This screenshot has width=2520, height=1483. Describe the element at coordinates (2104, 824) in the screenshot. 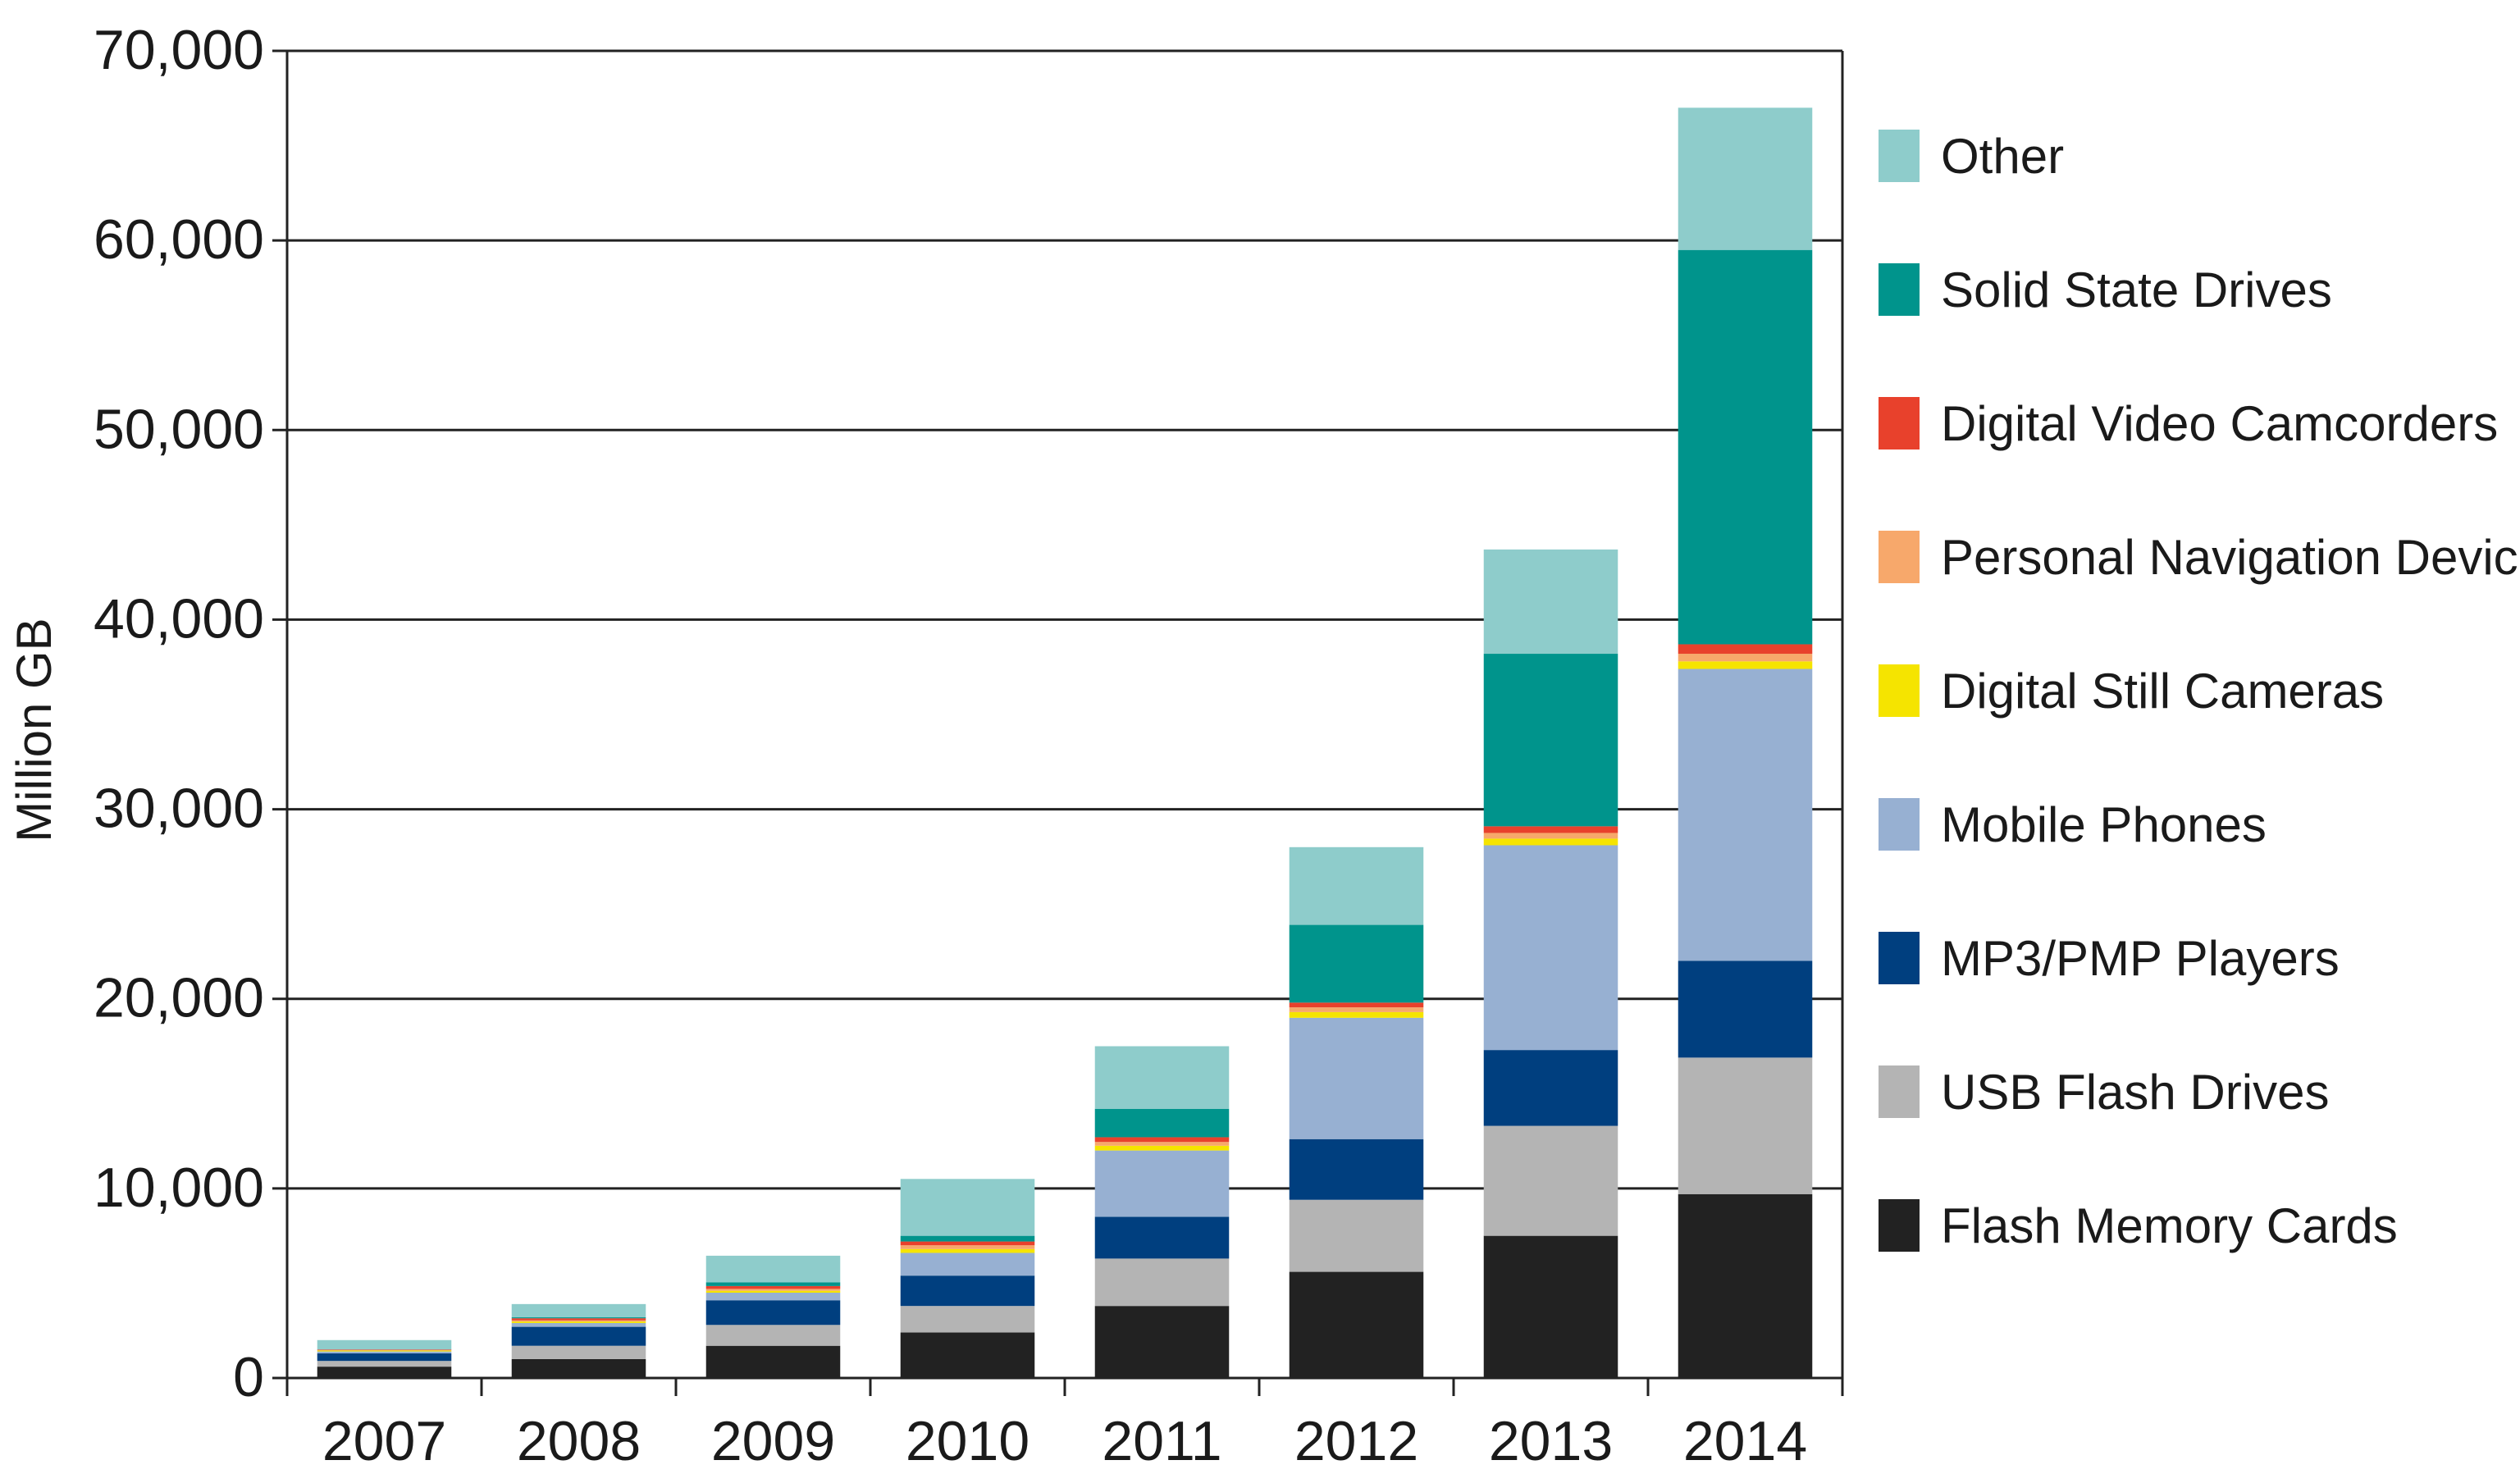

I see `legend-label: Mobile Phones` at that location.